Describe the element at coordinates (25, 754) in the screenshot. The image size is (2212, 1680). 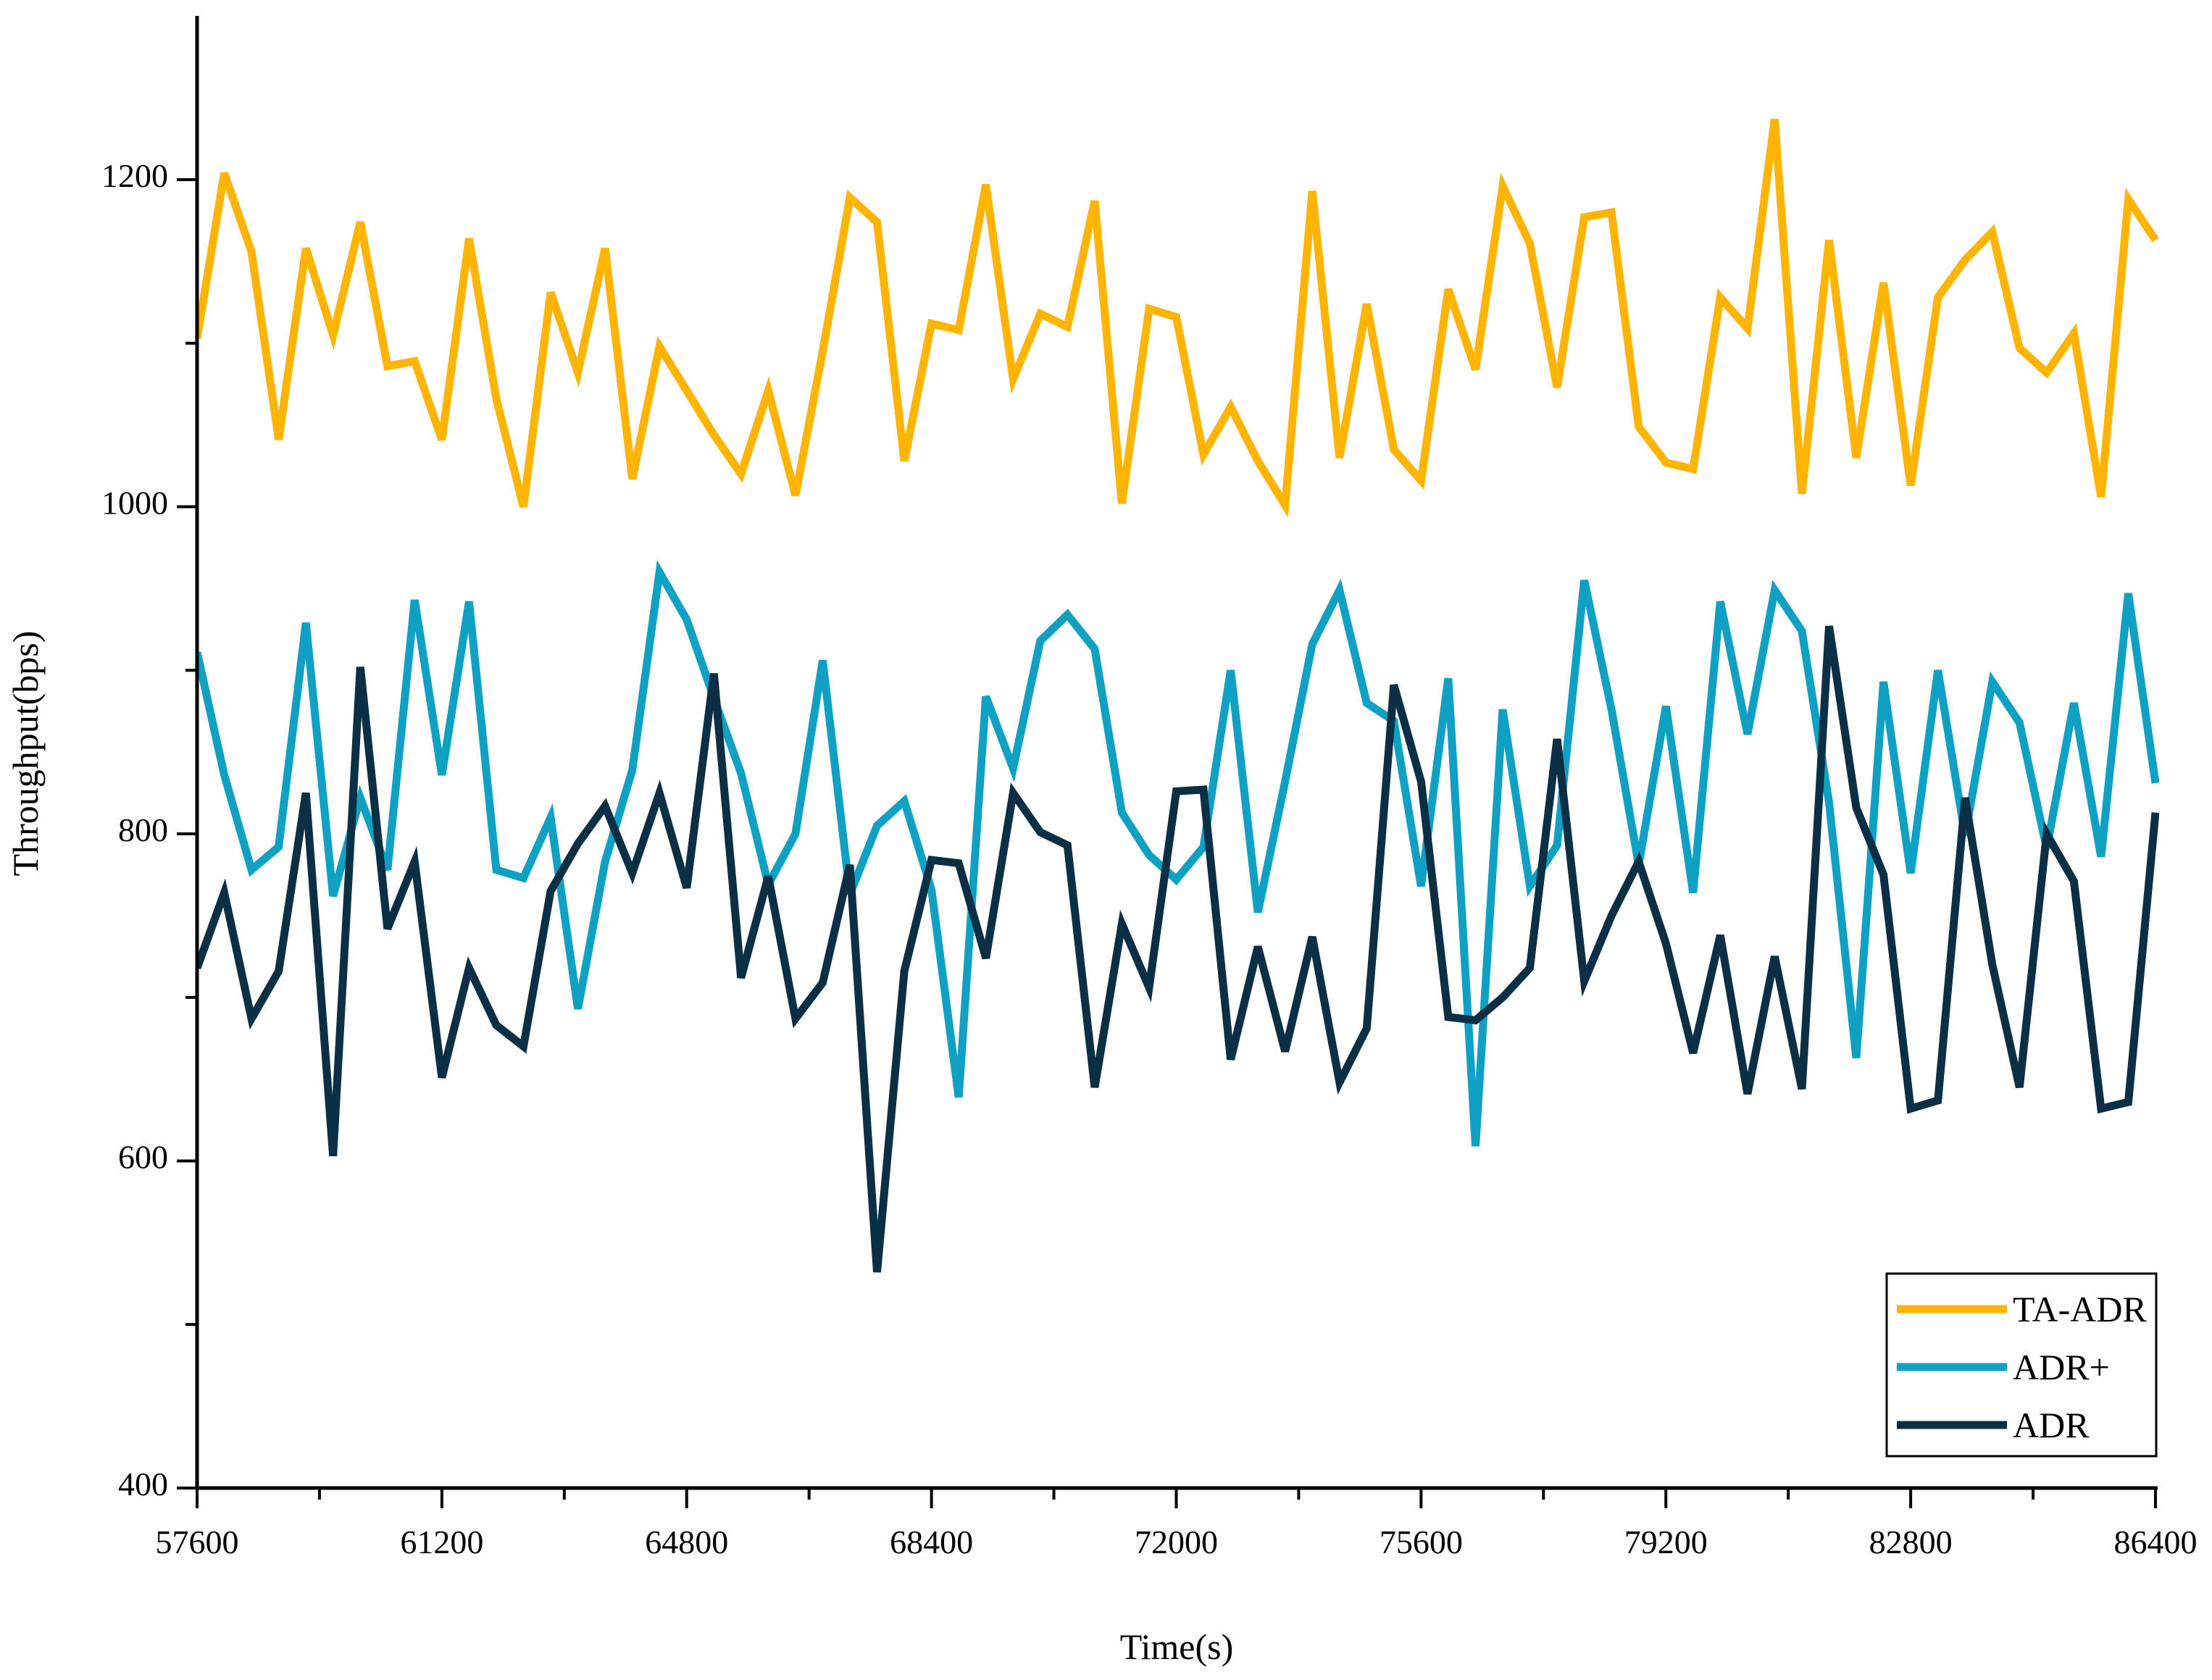
I see `y-axis-title: Throughput(bps)` at that location.